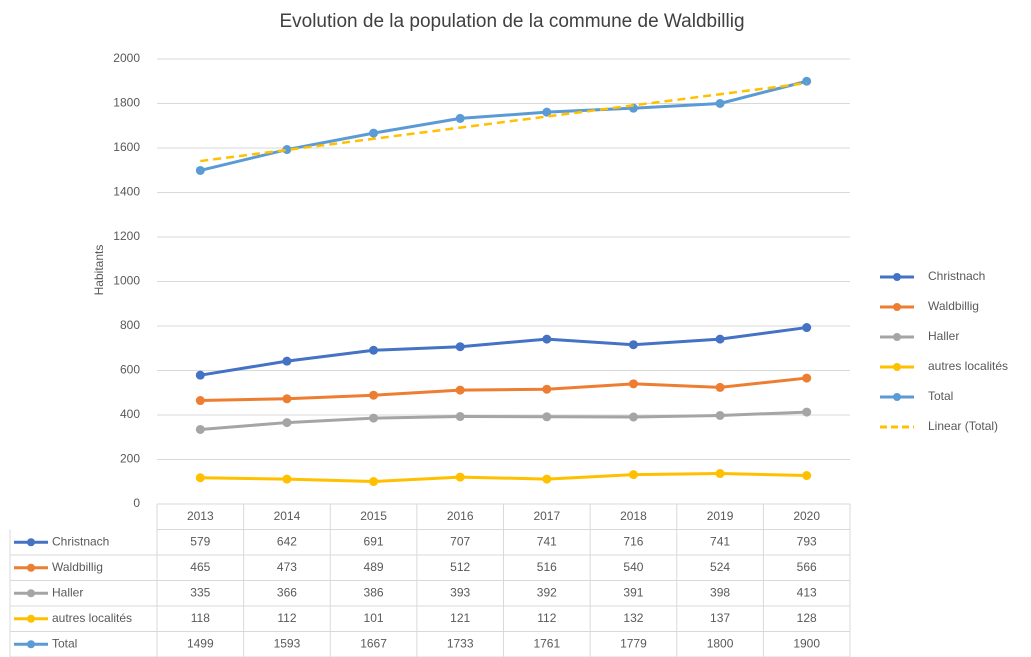 This screenshot has width=1031, height=657. Describe the element at coordinates (373, 643) in the screenshot. I see `table-cell: 1667` at that location.